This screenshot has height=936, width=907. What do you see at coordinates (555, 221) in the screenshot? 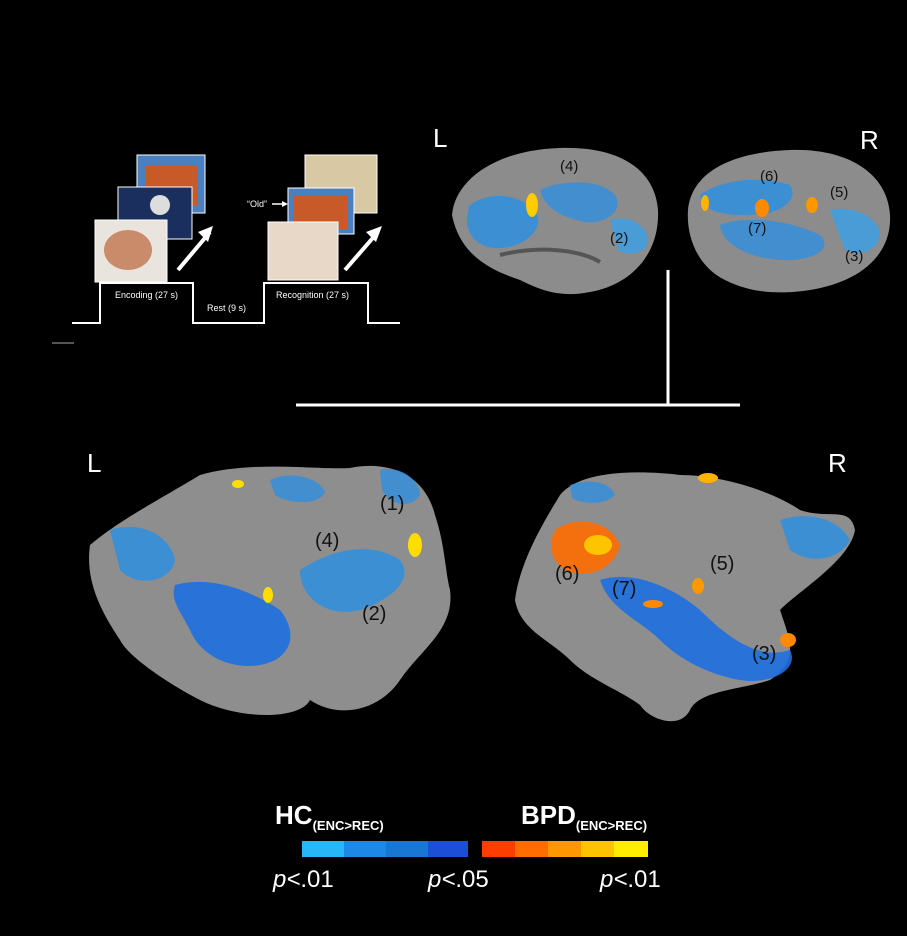
I see `lateral-left-hemisphere` at bounding box center [555, 221].